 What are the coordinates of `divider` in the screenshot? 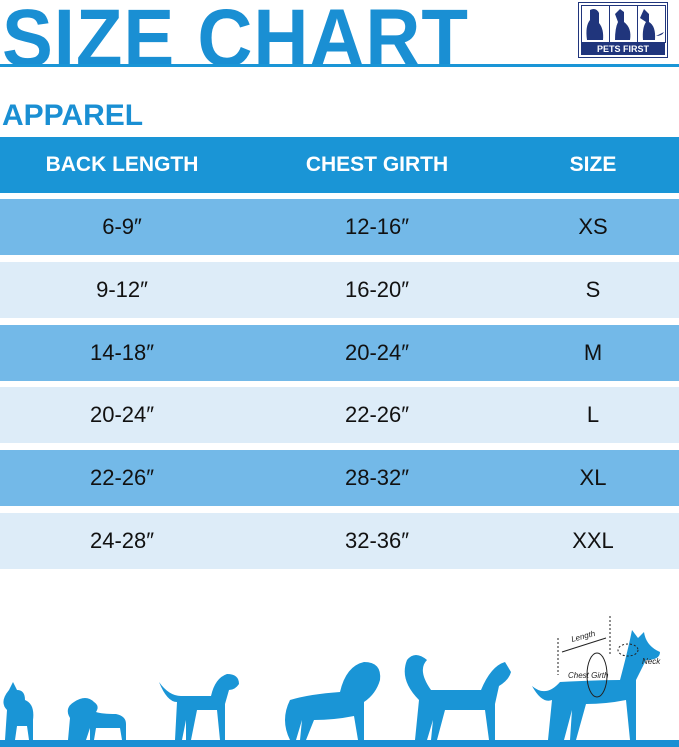 It's located at (339, 65).